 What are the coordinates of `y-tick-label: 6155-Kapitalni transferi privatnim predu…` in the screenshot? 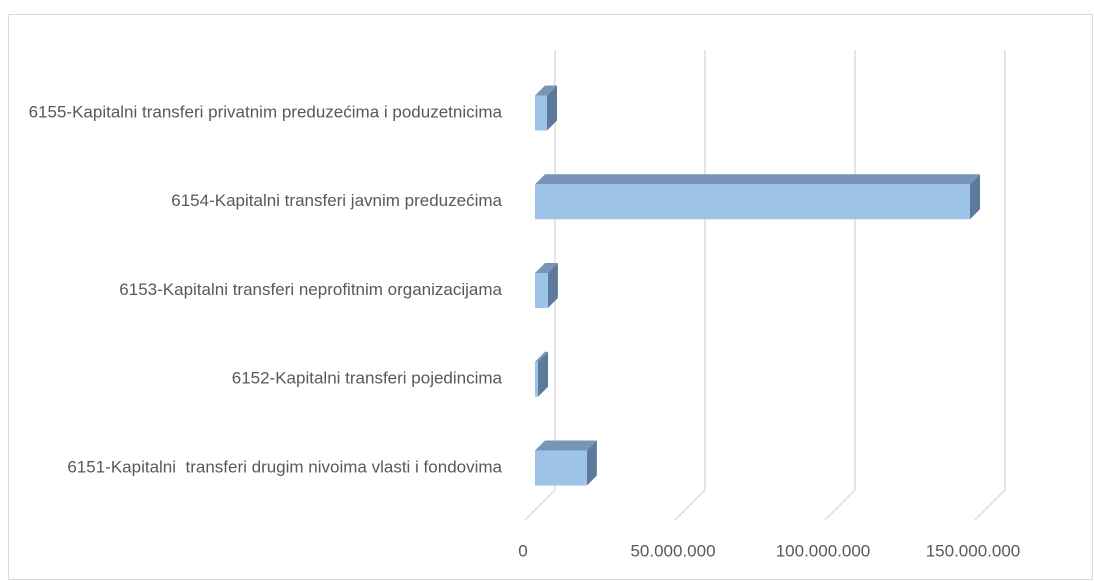 It's located at (266, 111).